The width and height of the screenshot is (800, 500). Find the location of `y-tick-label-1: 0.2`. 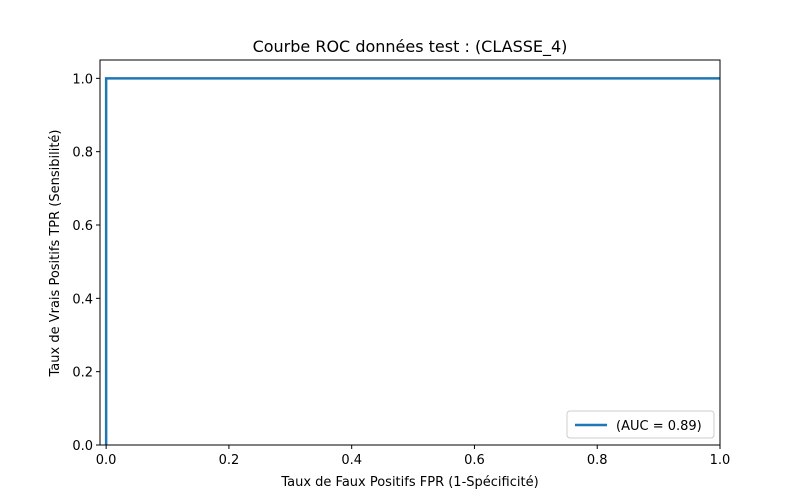

y-tick-label-1: 0.2 is located at coordinates (82, 373).